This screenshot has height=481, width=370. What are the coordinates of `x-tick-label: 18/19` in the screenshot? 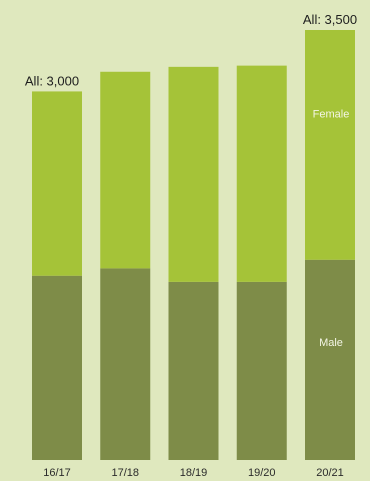 It's located at (194, 473).